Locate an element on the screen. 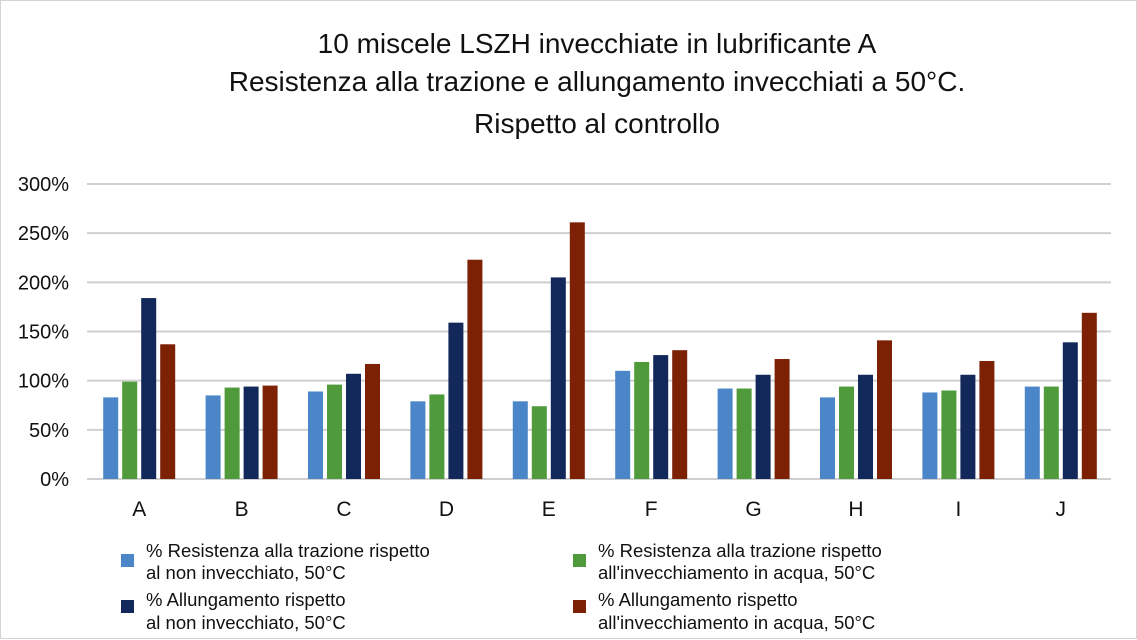 This screenshot has height=640, width=1137. legend-label-series-4-line-1: % Allungamento rispetto is located at coordinates (698, 599).